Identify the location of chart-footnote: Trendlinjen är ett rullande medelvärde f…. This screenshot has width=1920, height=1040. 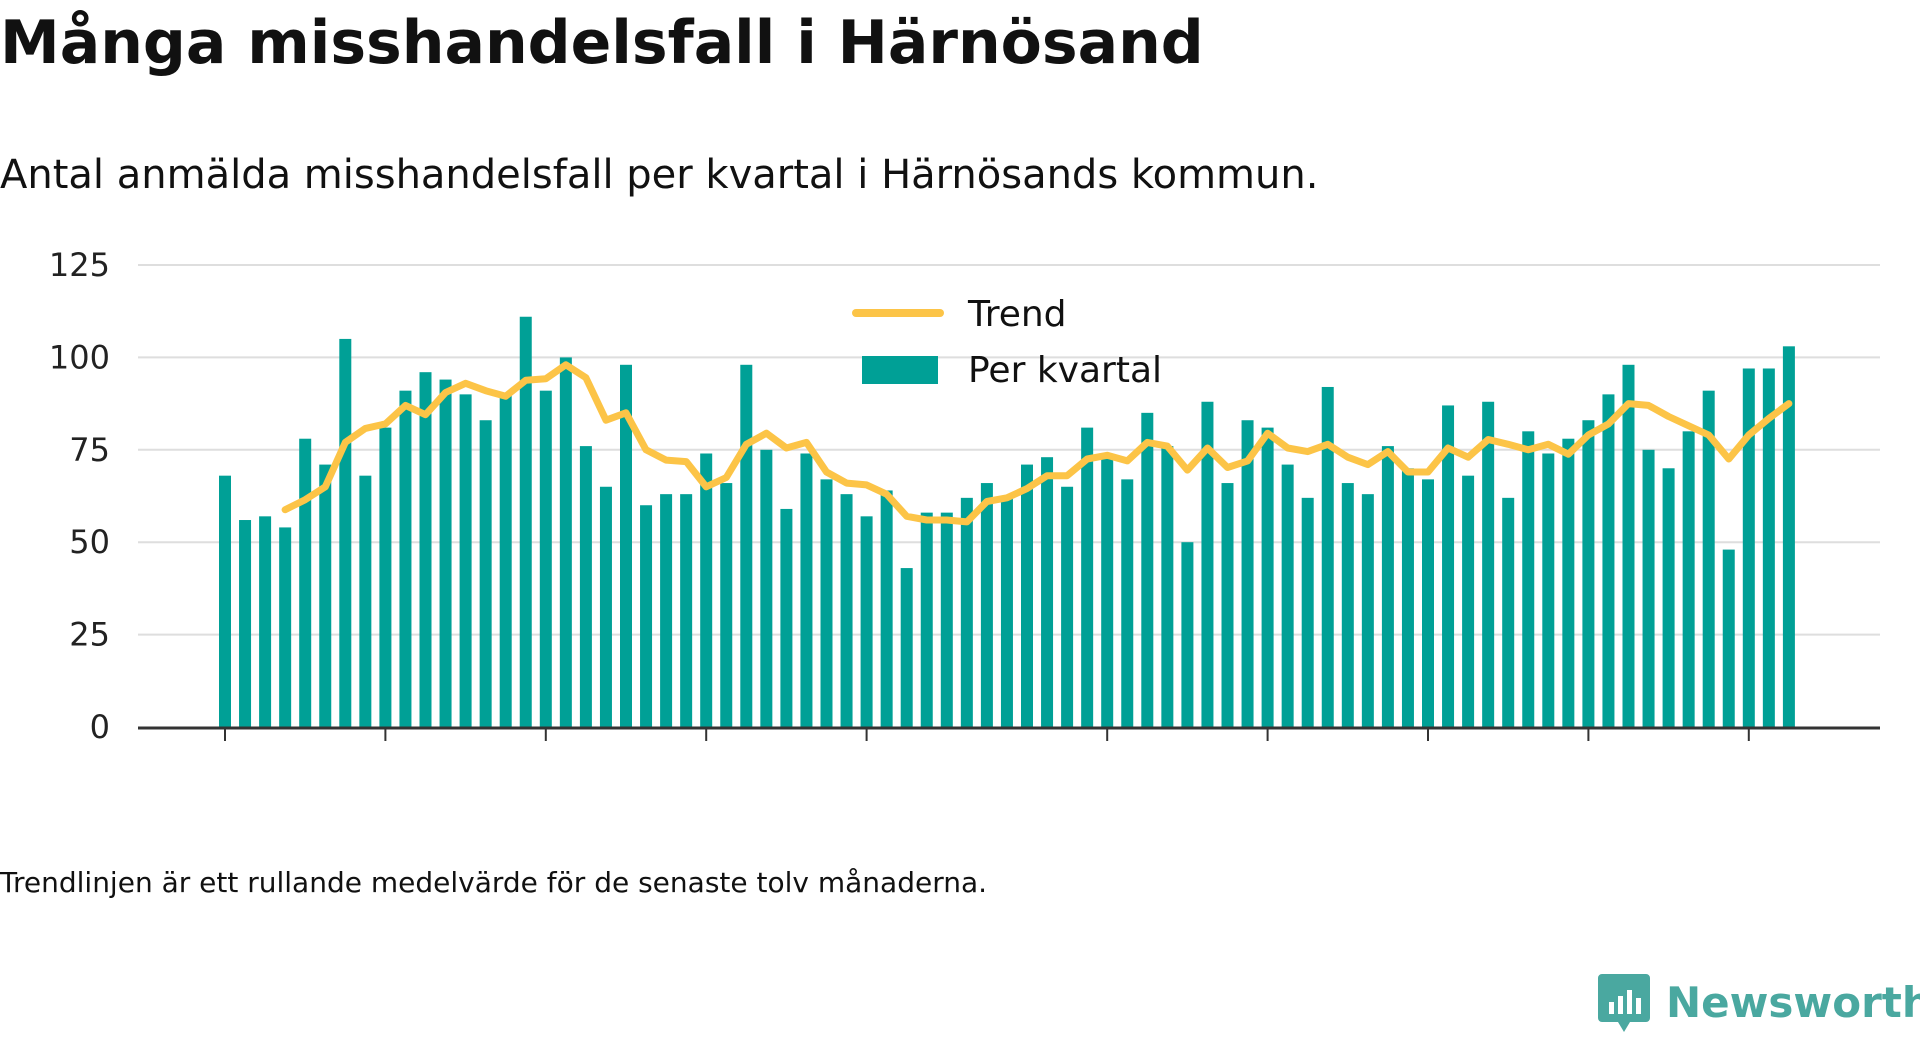
(494, 882).